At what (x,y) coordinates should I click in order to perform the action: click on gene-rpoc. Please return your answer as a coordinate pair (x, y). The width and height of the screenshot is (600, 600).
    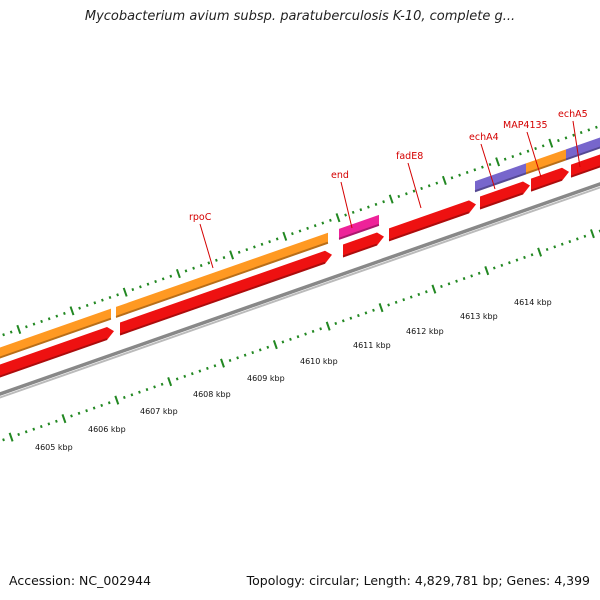
    Looking at the image, I should click on (222, 275).